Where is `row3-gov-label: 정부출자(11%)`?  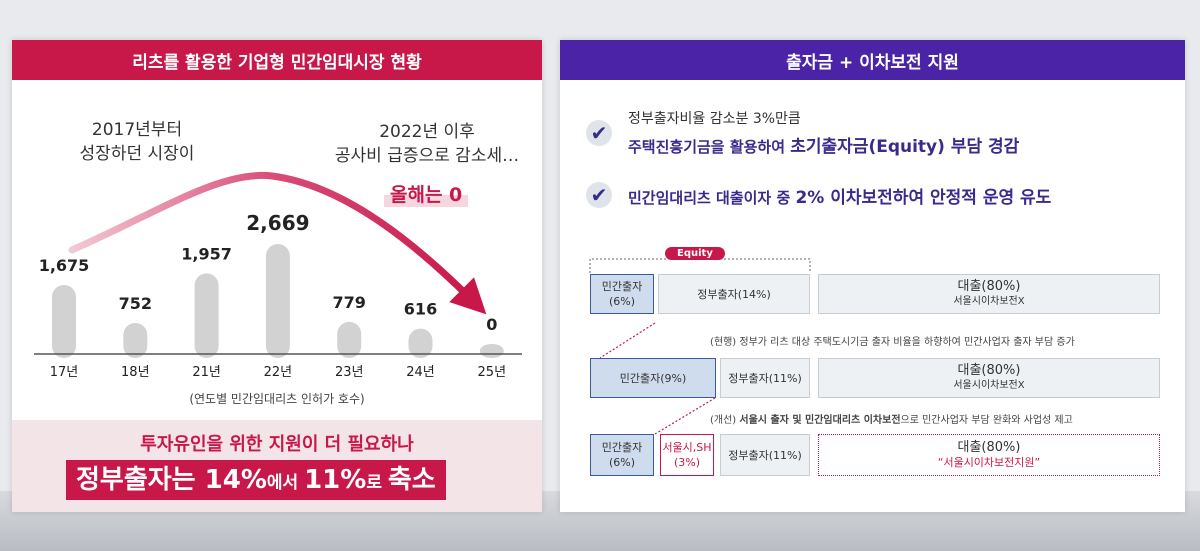
row3-gov-label: 정부출자(11%) is located at coordinates (765, 455).